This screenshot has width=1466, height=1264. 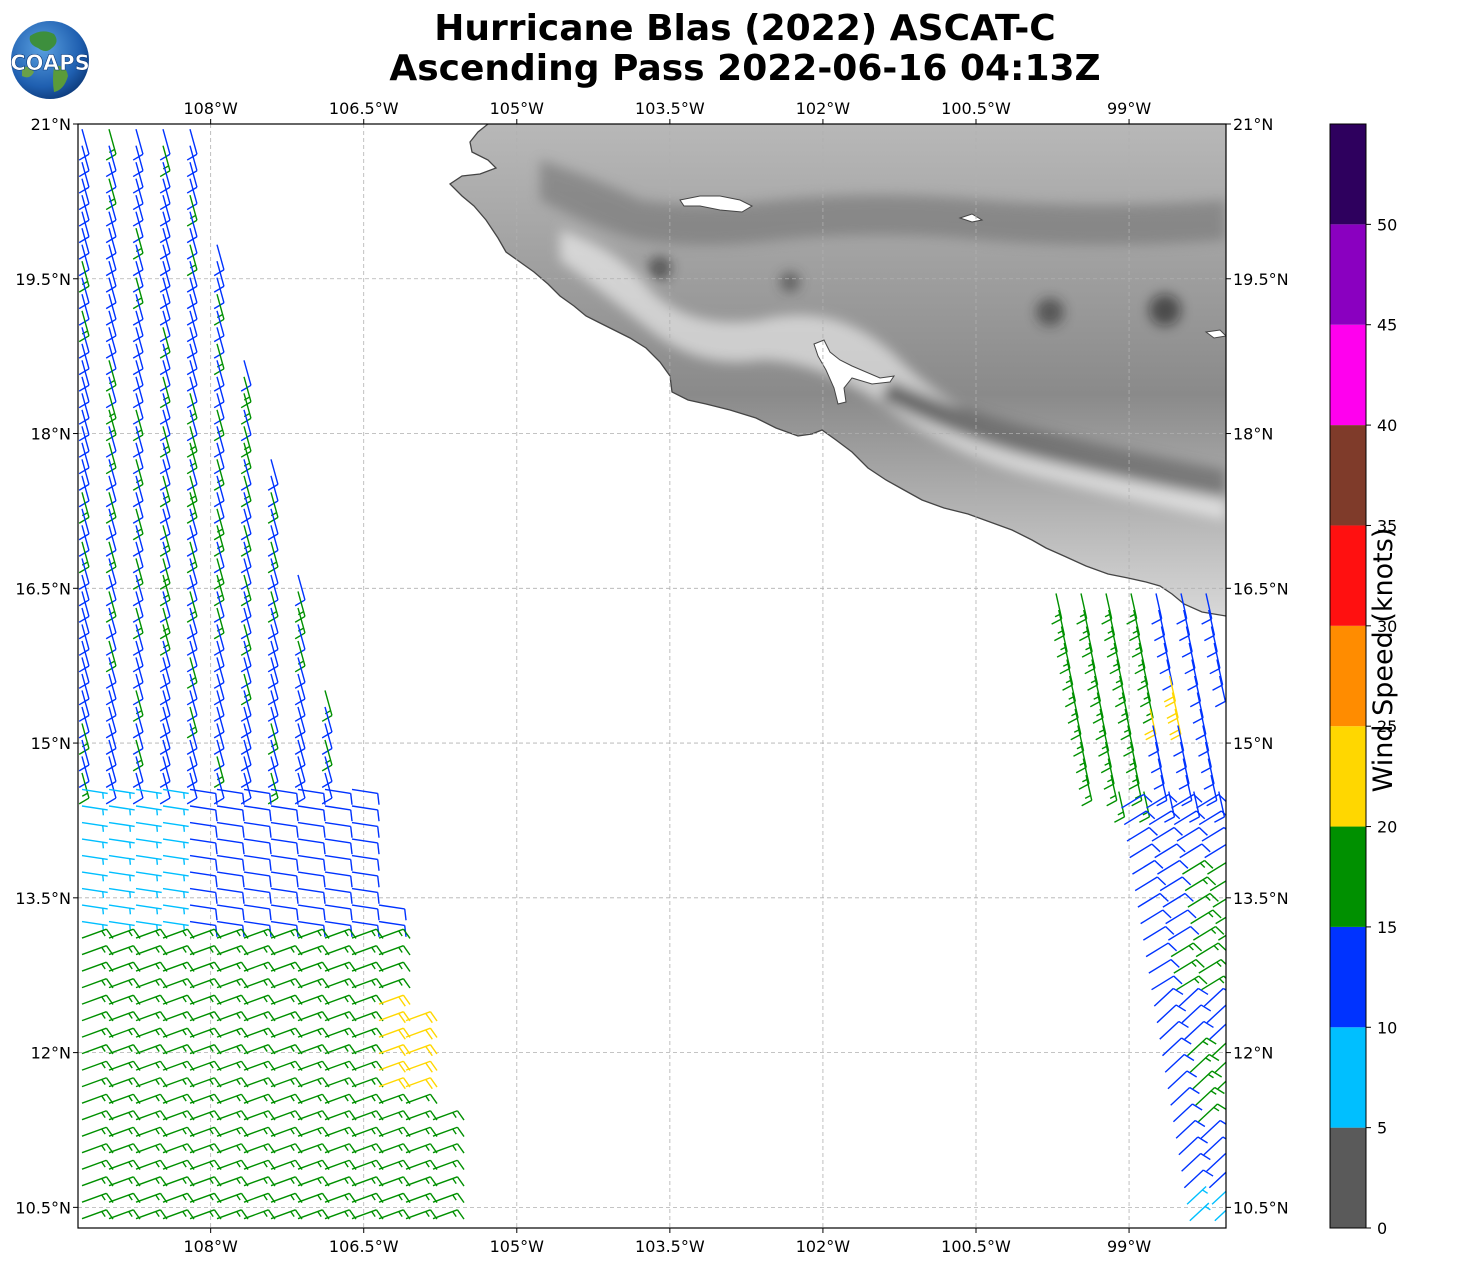 What do you see at coordinates (43, 898) in the screenshot?
I see `lat-label-left: 13.5°N` at bounding box center [43, 898].